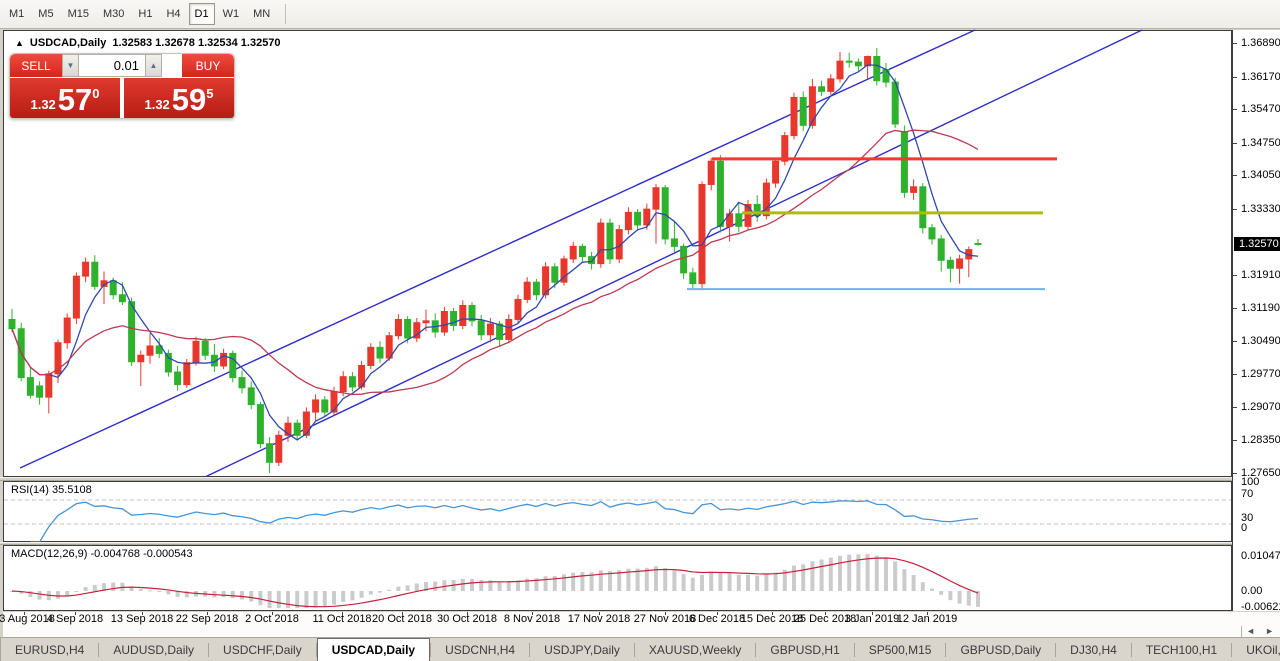 Image resolution: width=1280 pixels, height=661 pixels. What do you see at coordinates (805, 649) in the screenshot?
I see `tab-gbpusd-h1: GBPUSD,H1` at bounding box center [805, 649].